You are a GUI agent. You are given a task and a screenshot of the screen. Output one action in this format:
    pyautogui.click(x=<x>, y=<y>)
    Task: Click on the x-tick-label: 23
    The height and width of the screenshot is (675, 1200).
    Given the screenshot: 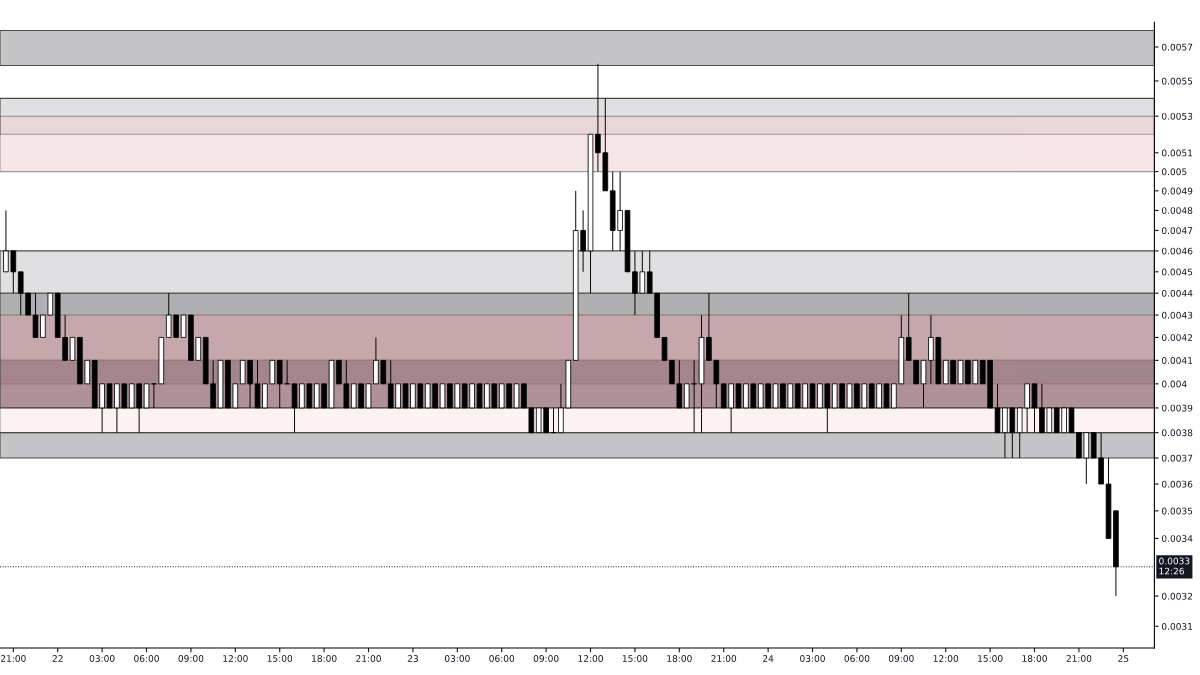 What is the action you would take?
    pyautogui.click(x=412, y=658)
    